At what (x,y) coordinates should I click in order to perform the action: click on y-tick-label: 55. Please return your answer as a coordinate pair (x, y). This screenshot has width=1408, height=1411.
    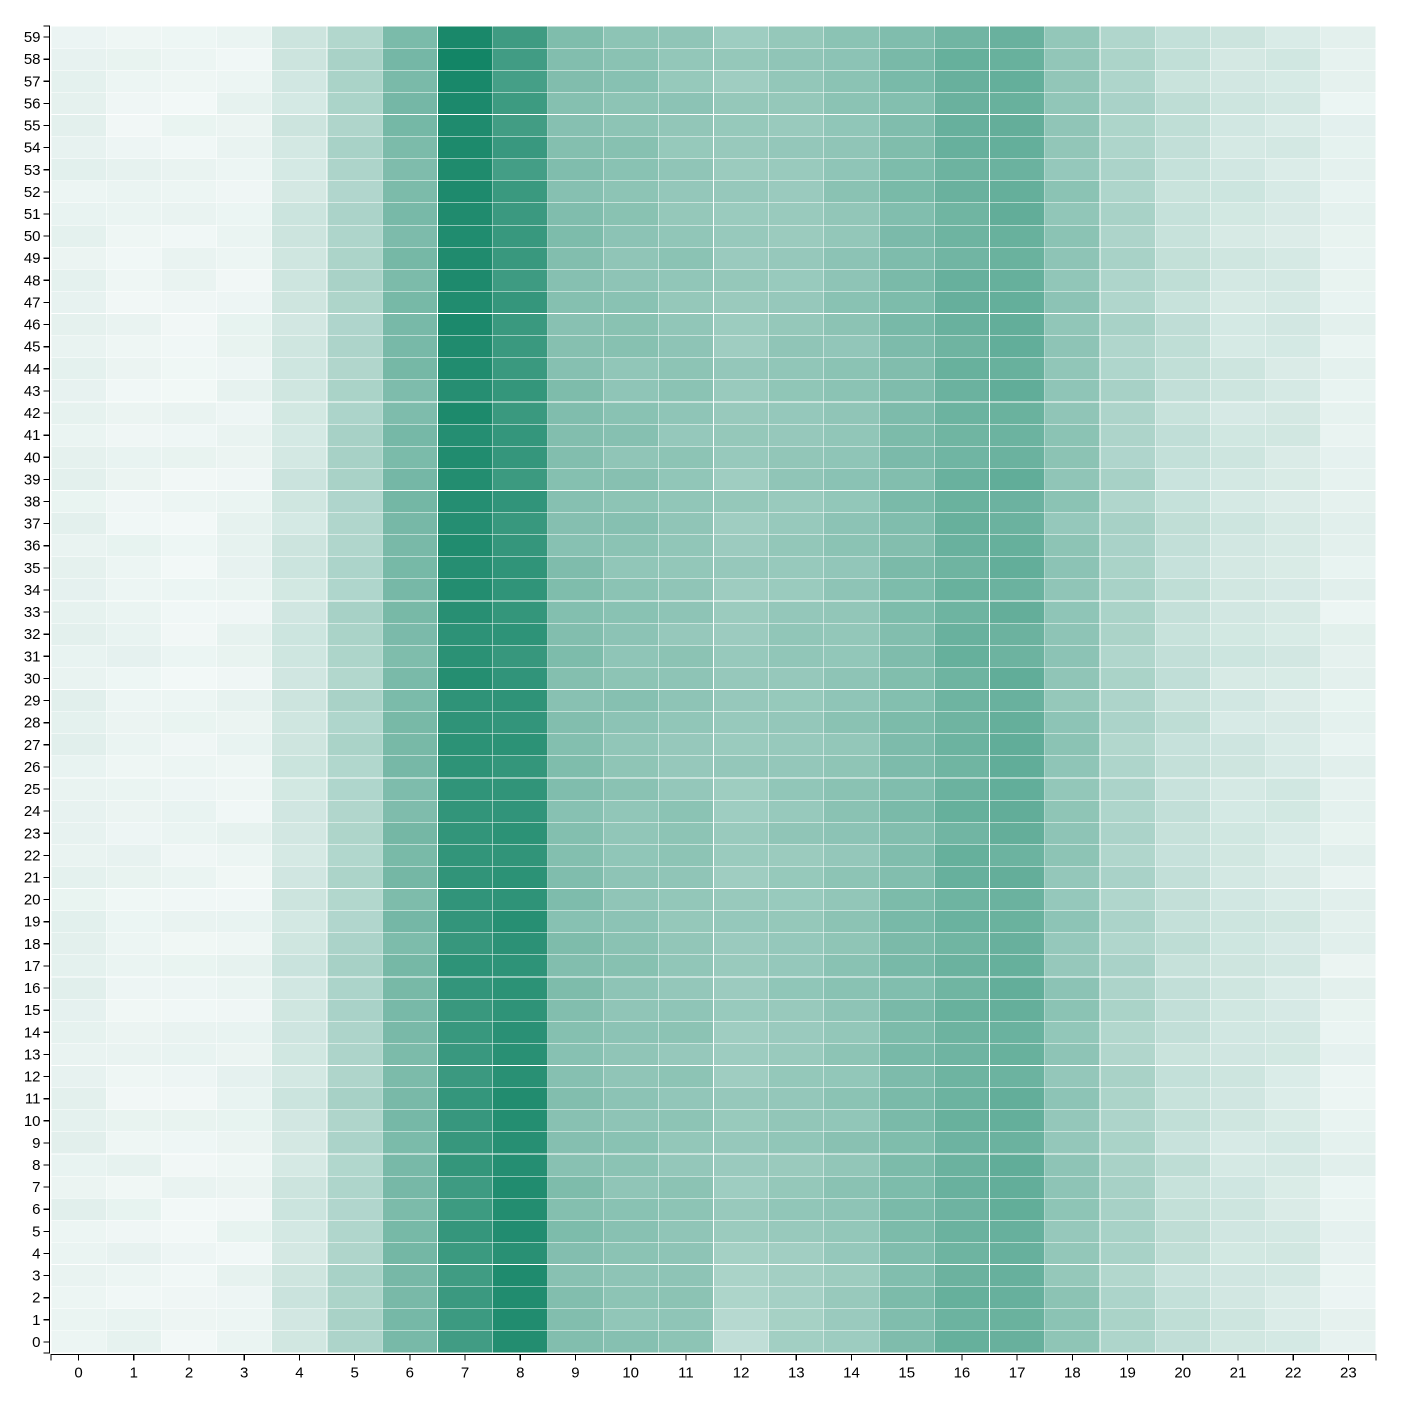
    Looking at the image, I should click on (32, 126).